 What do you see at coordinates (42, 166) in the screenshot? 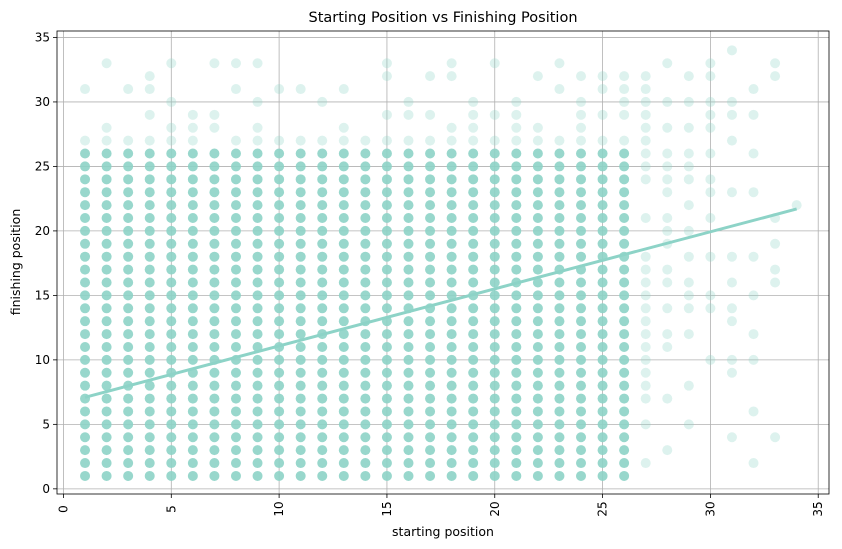
I see `y-tick-label: 25` at bounding box center [42, 166].